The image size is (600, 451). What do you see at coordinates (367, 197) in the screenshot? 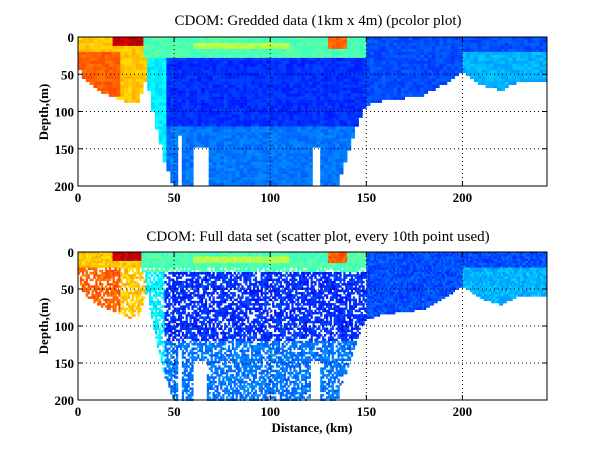
I see `x-tick-label: 150` at bounding box center [367, 197].